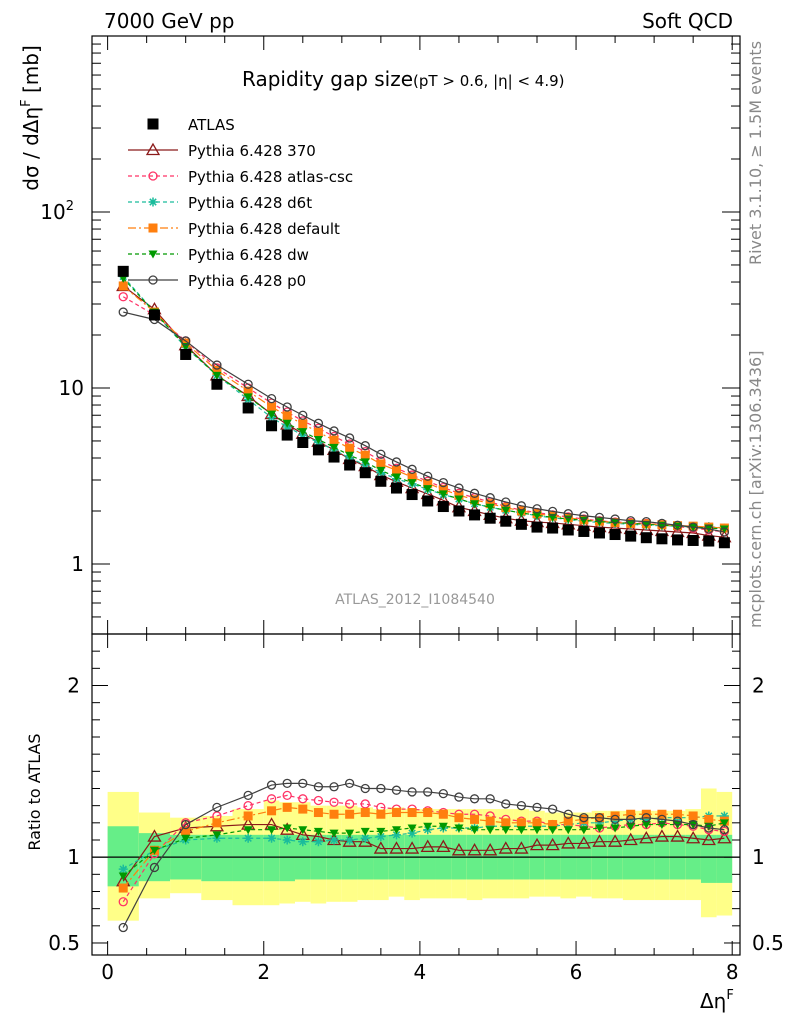 The height and width of the screenshot is (1024, 786). What do you see at coordinates (732, 972) in the screenshot?
I see `ratio-xtick-label: 8` at bounding box center [732, 972].